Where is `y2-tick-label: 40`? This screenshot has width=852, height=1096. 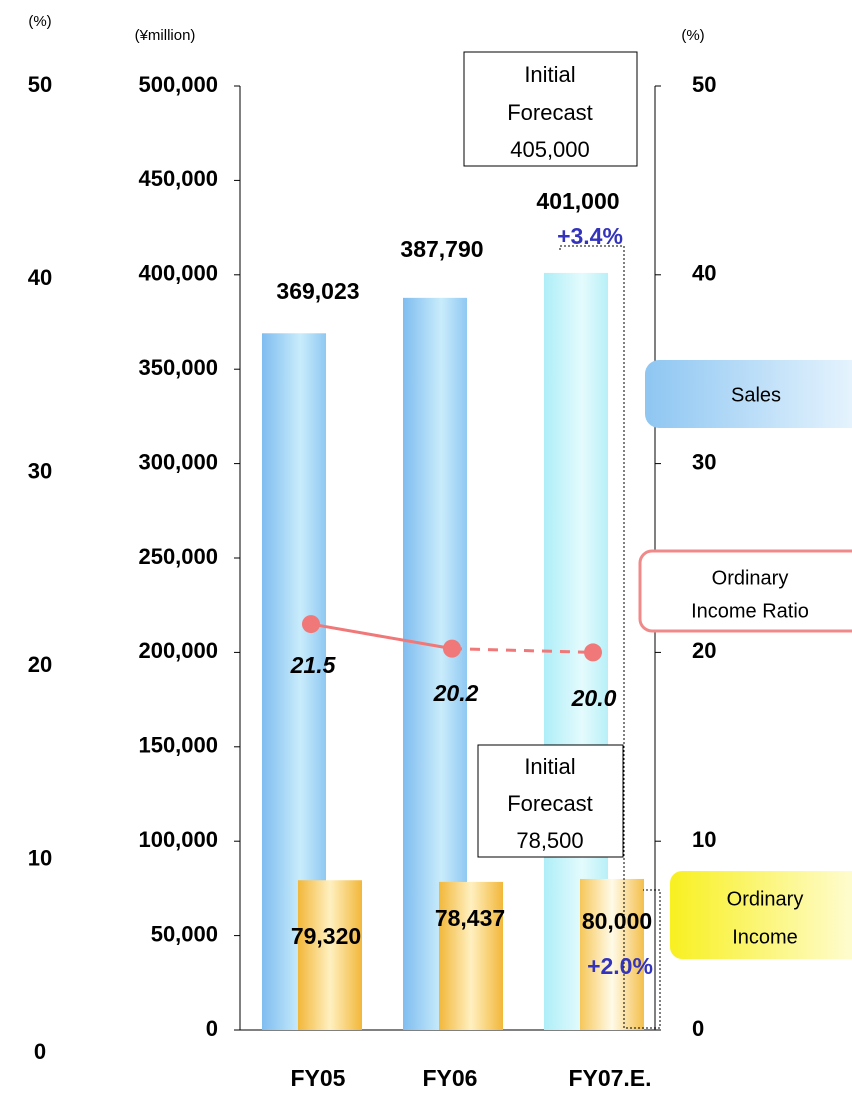
y2-tick-label: 40 is located at coordinates (704, 273).